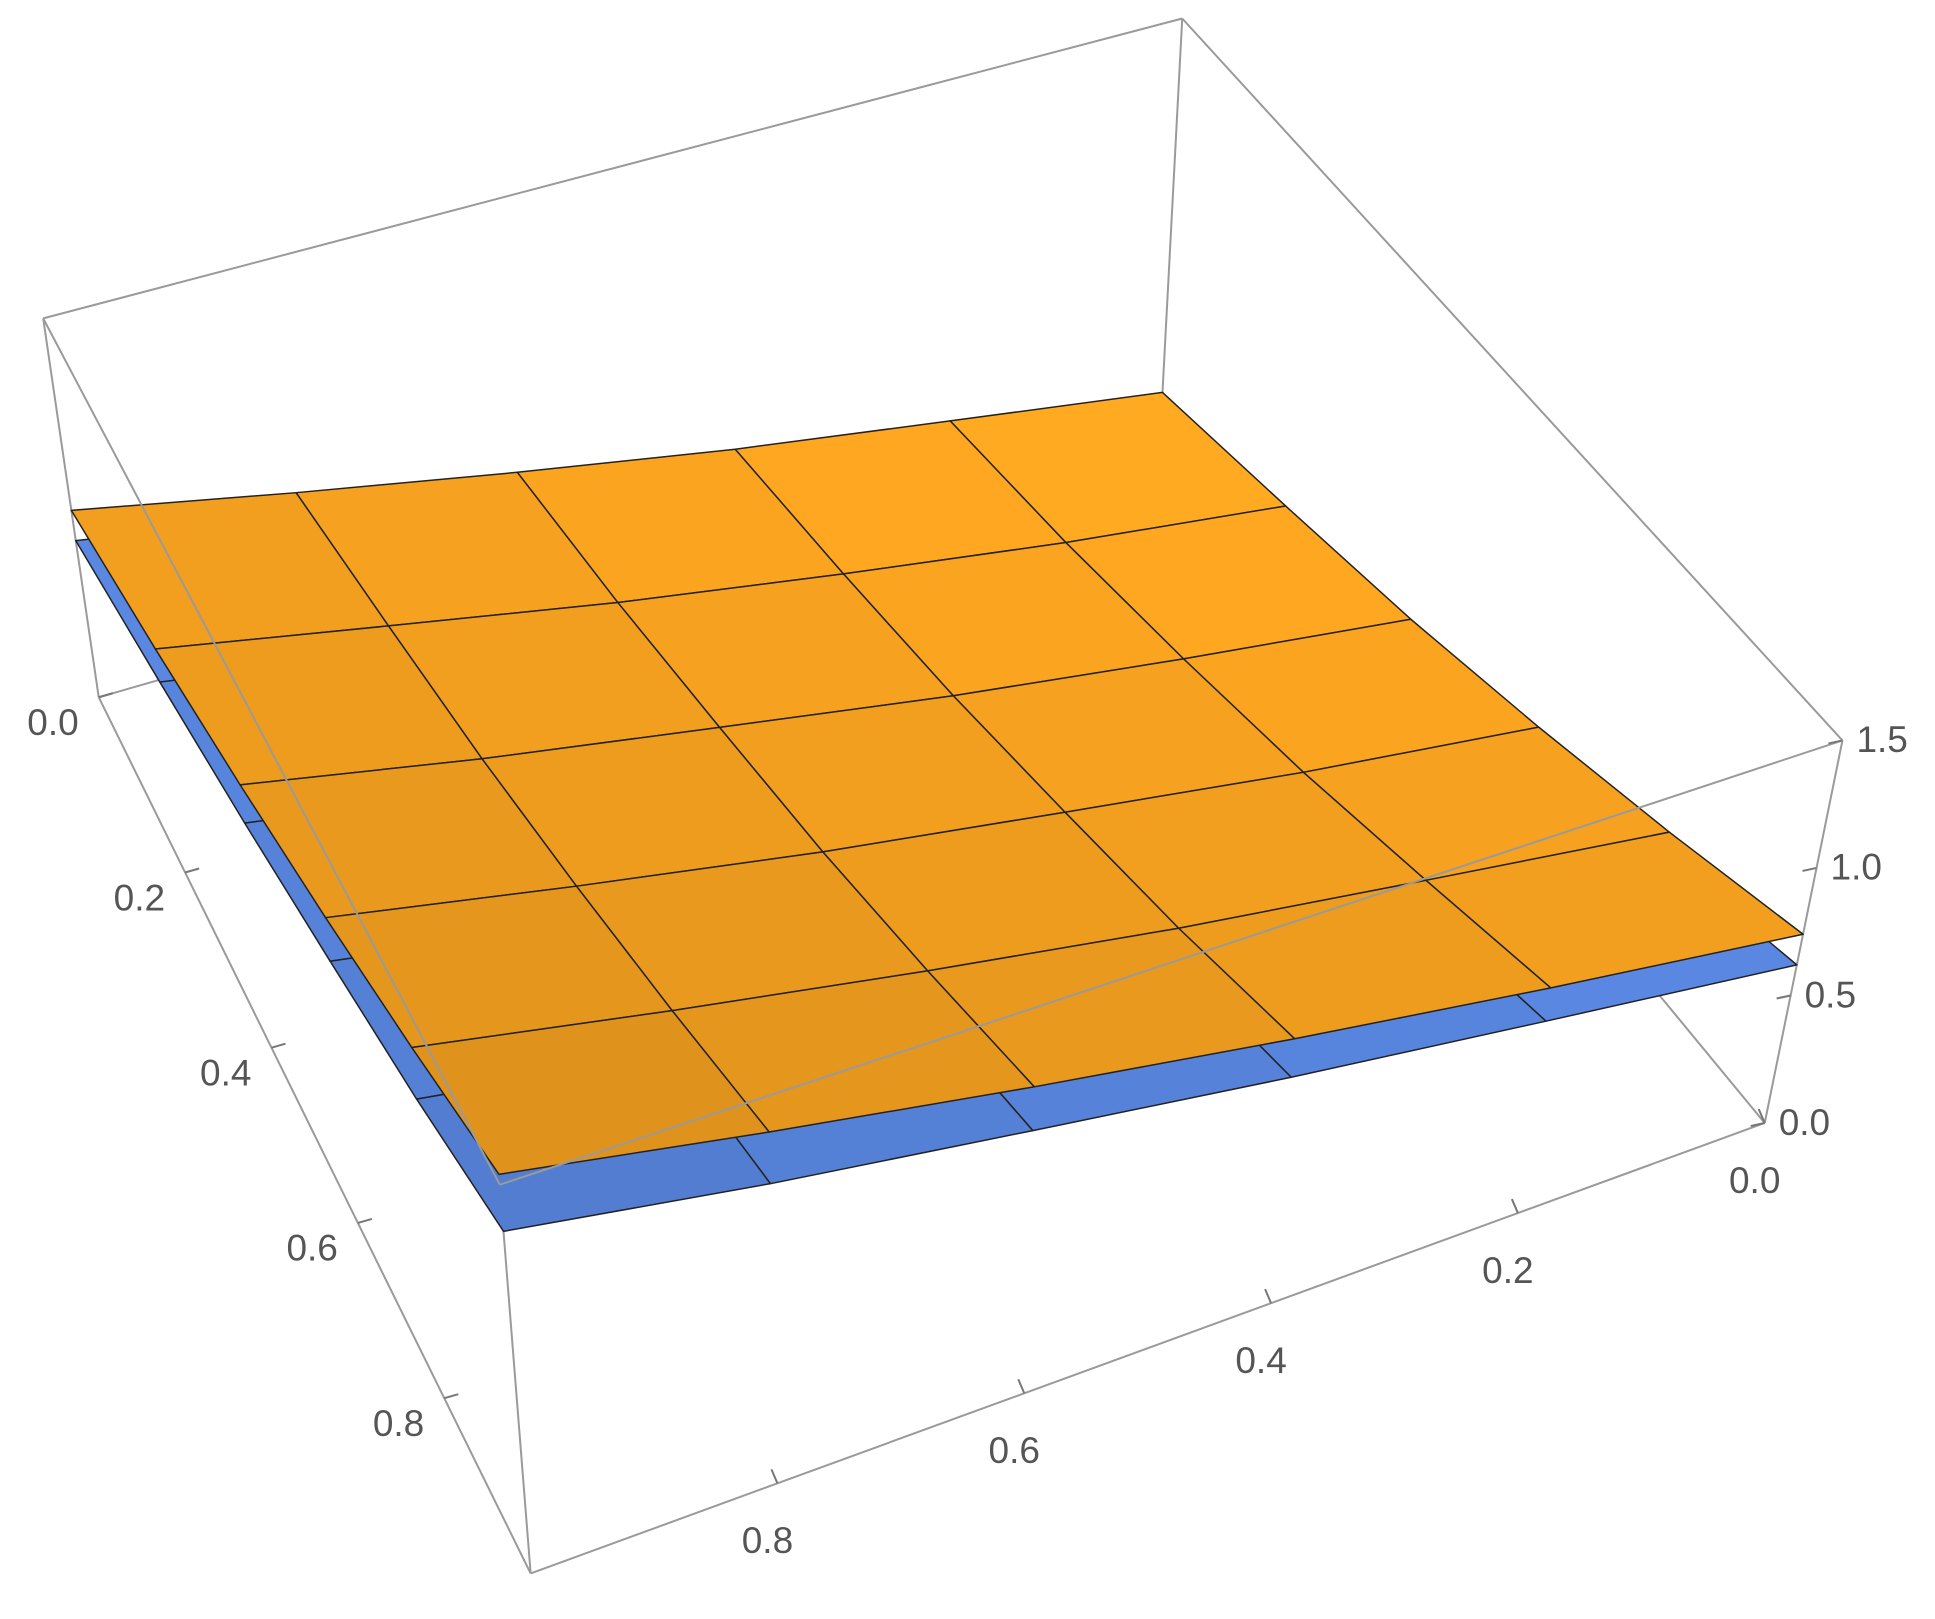 The width and height of the screenshot is (1935, 1619). I want to click on y-tick-label: 0.4, so click(225, 1072).